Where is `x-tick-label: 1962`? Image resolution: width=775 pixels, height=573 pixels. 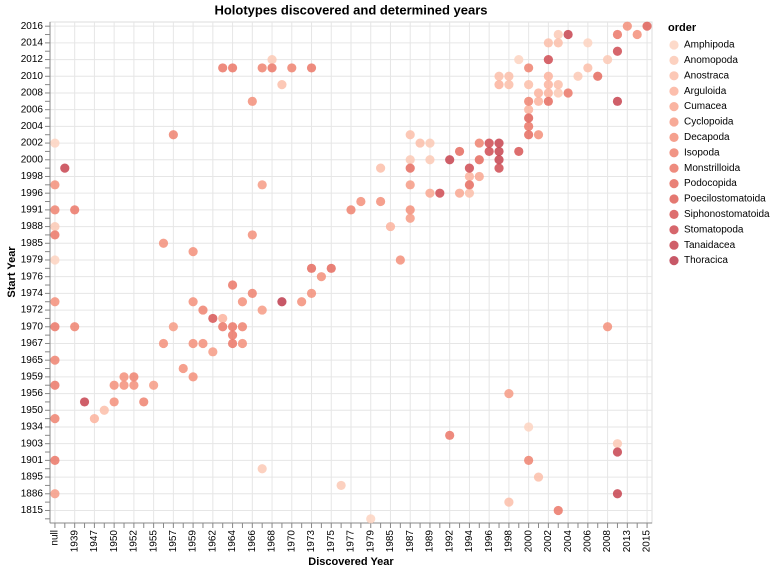 x-tick-label: 1962 is located at coordinates (212, 541).